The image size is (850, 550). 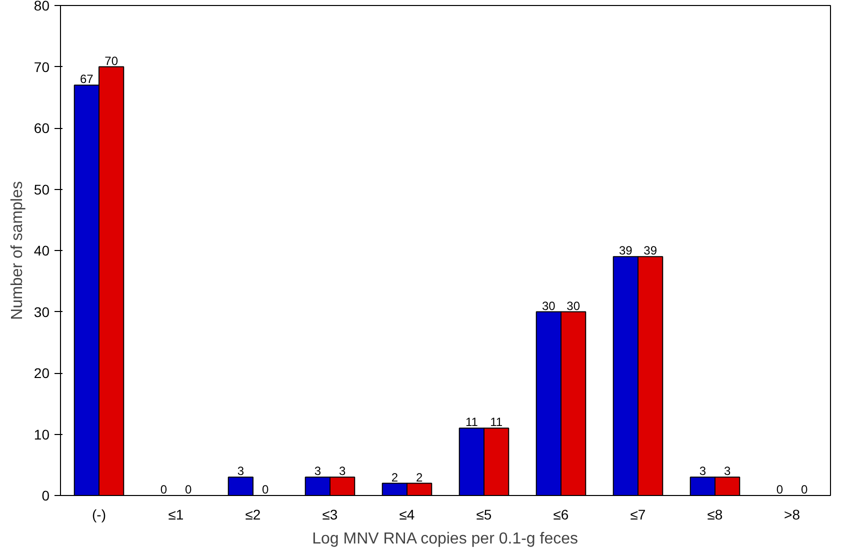 What do you see at coordinates (42, 128) in the screenshot?
I see `y-tick-label: 60` at bounding box center [42, 128].